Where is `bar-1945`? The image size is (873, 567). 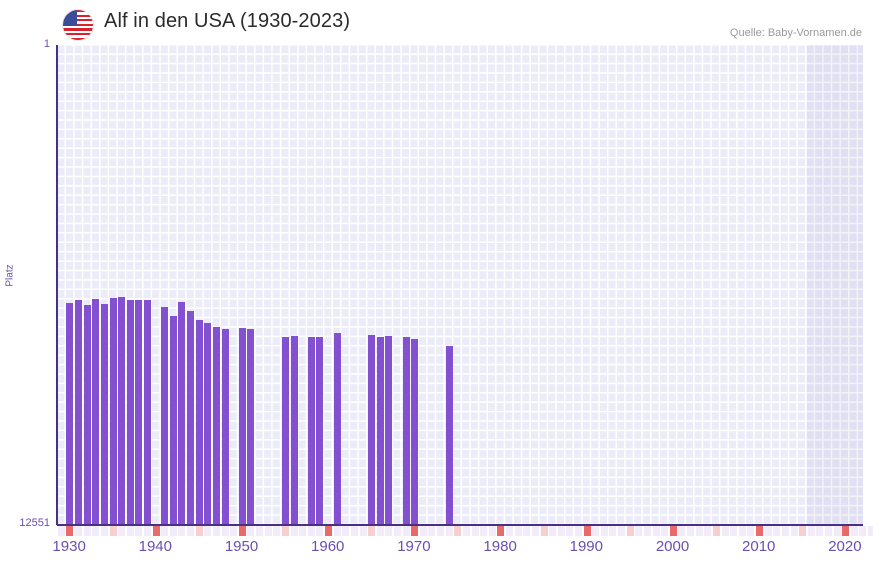 bar-1945 is located at coordinates (199, 422).